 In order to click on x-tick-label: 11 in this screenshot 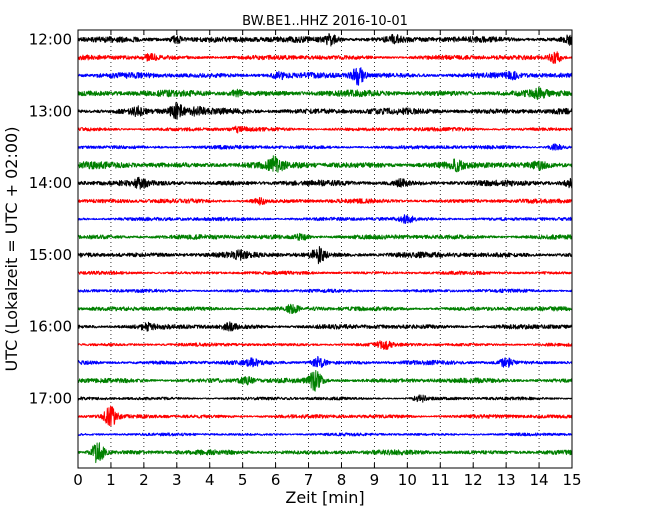, I will do `click(440, 480)`.